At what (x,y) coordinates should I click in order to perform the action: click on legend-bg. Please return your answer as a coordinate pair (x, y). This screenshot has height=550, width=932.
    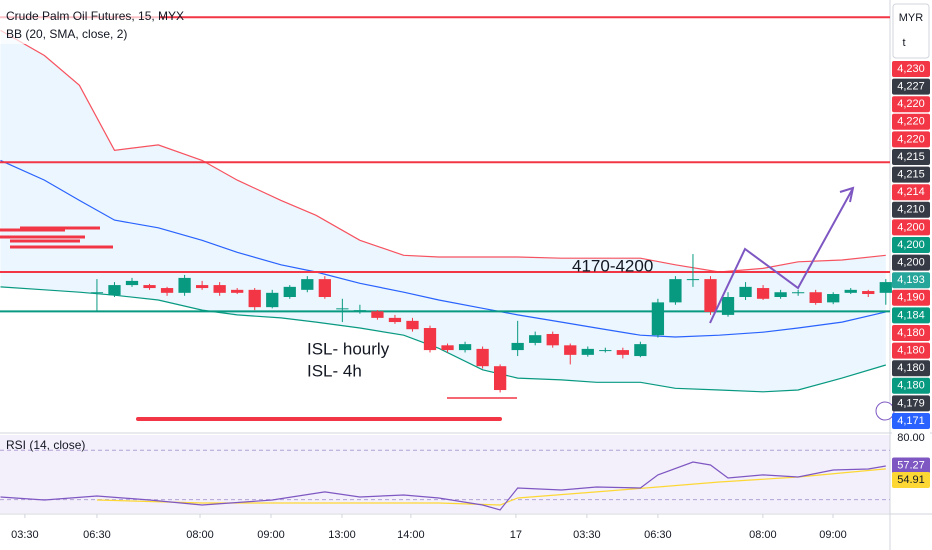
    Looking at the image, I should click on (80, 22).